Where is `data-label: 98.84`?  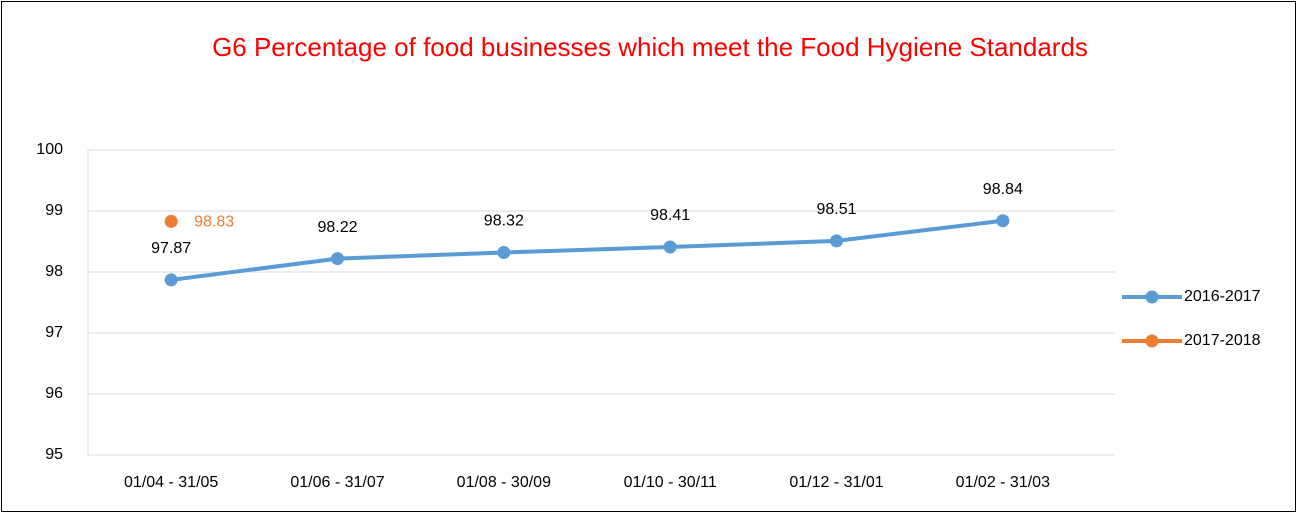 data-label: 98.84 is located at coordinates (1003, 189).